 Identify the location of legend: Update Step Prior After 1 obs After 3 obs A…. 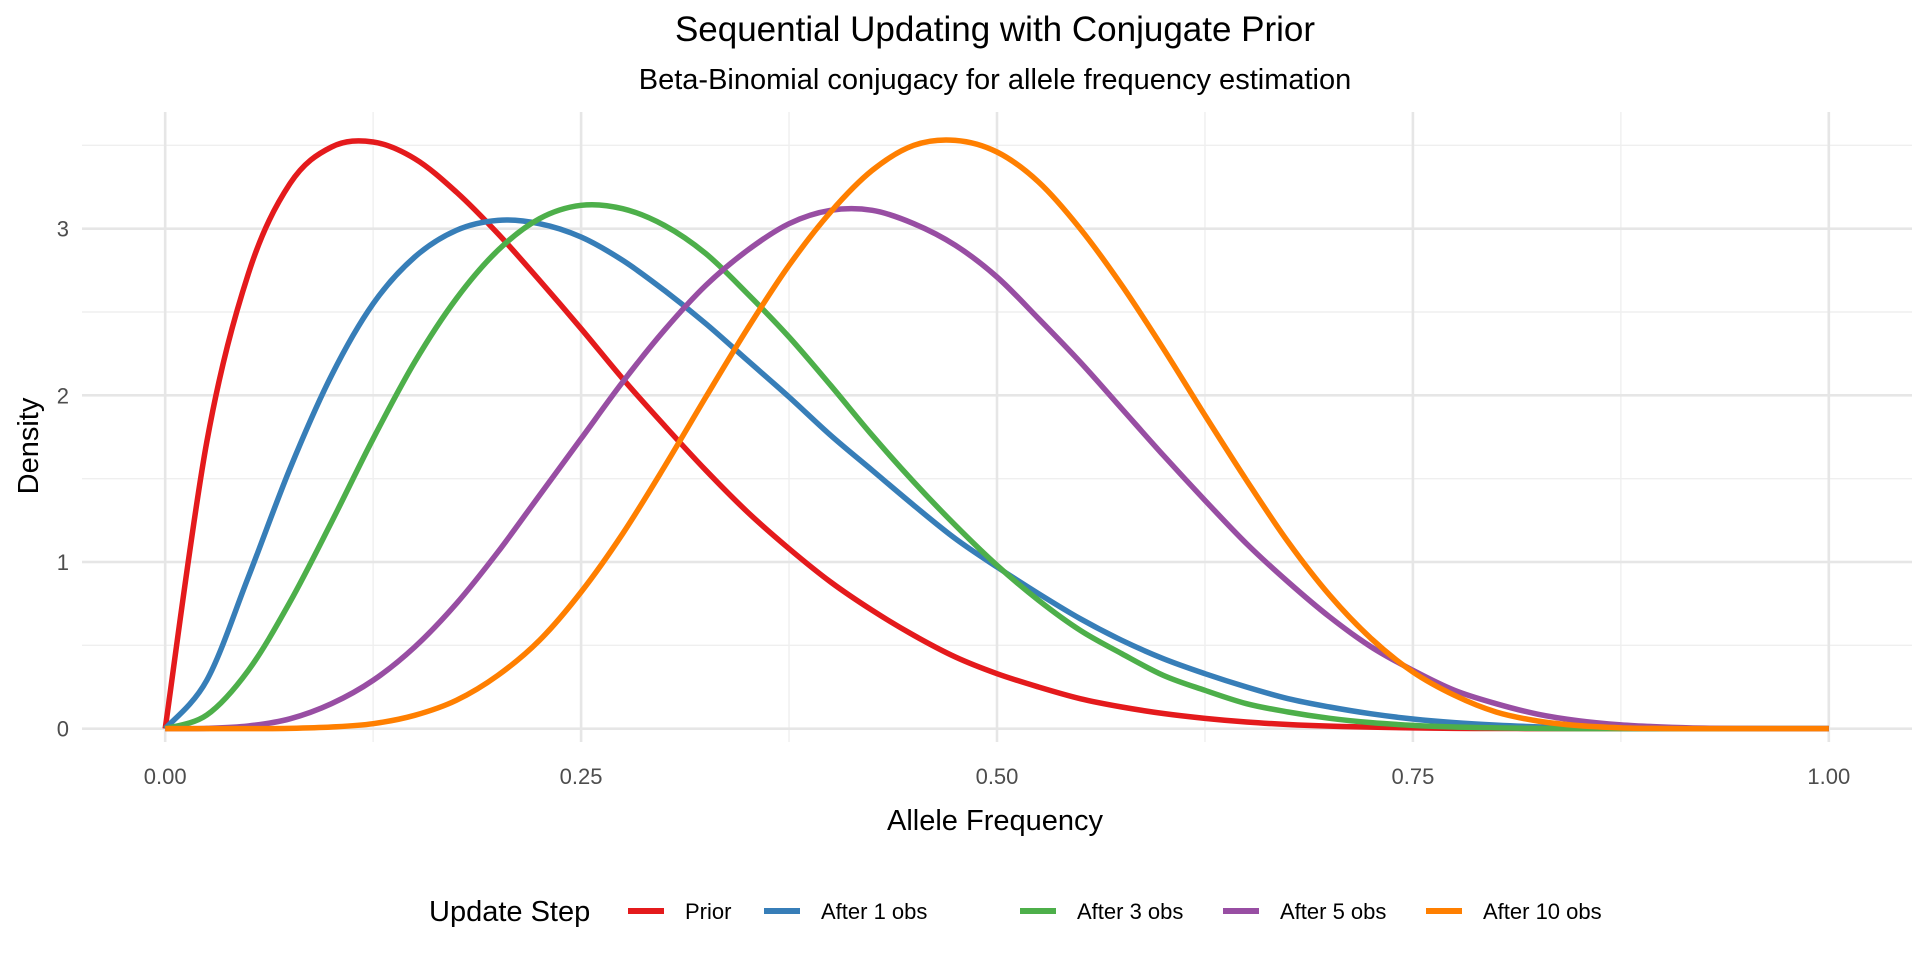
(1015, 912).